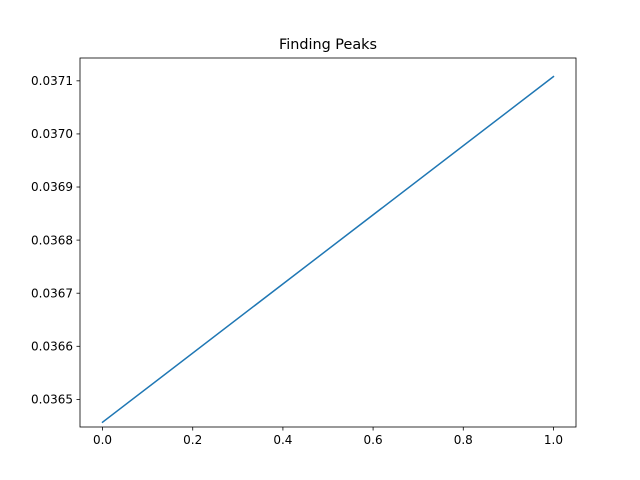  I want to click on chart-title: Finding Peaks, so click(328, 45).